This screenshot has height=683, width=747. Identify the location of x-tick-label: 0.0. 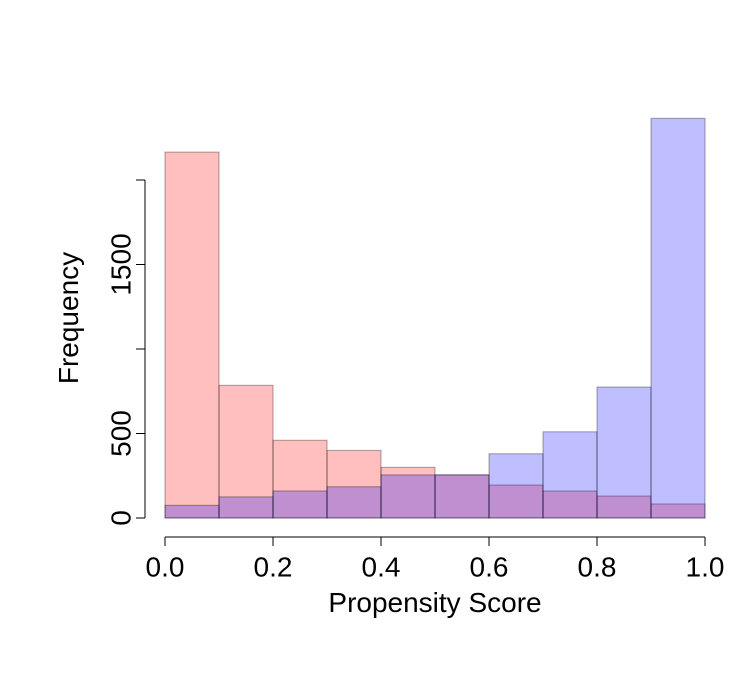
(165, 566).